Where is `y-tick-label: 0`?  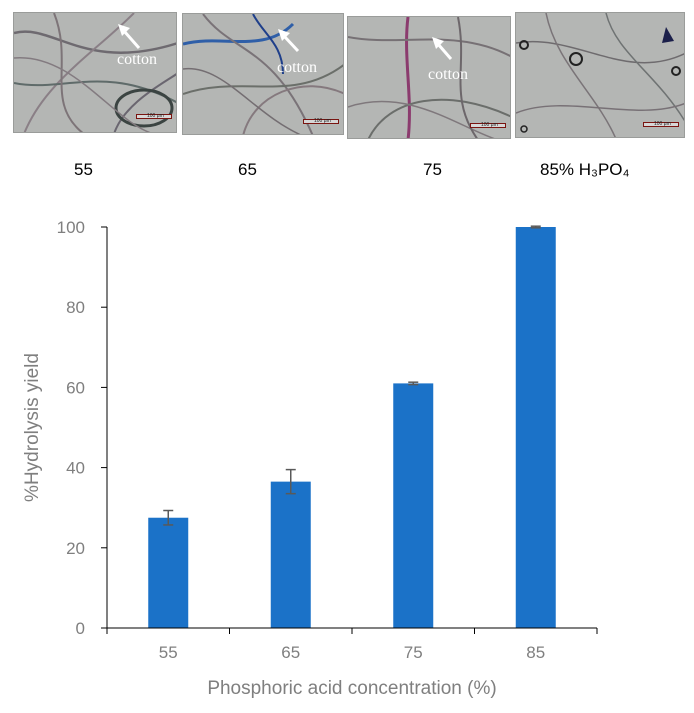
y-tick-label: 0 is located at coordinates (80, 628).